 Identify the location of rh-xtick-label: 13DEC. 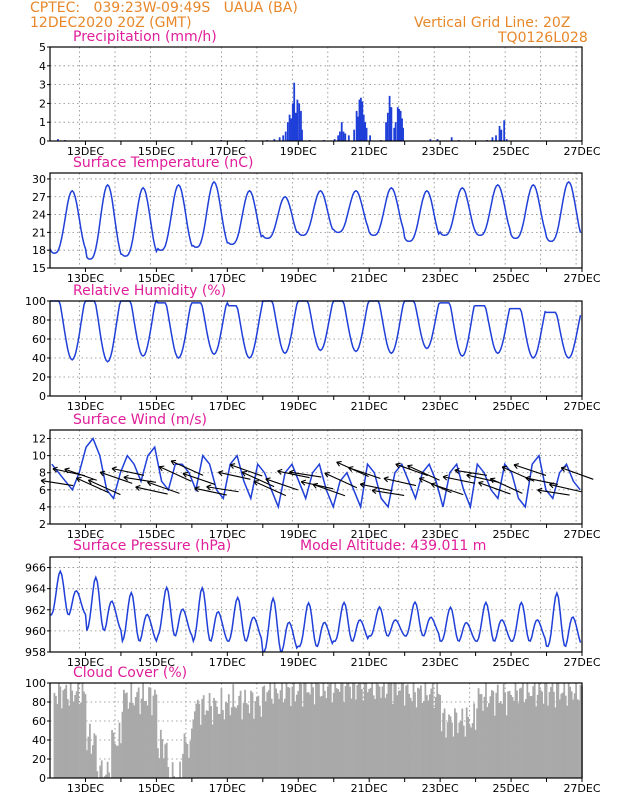
(85, 406).